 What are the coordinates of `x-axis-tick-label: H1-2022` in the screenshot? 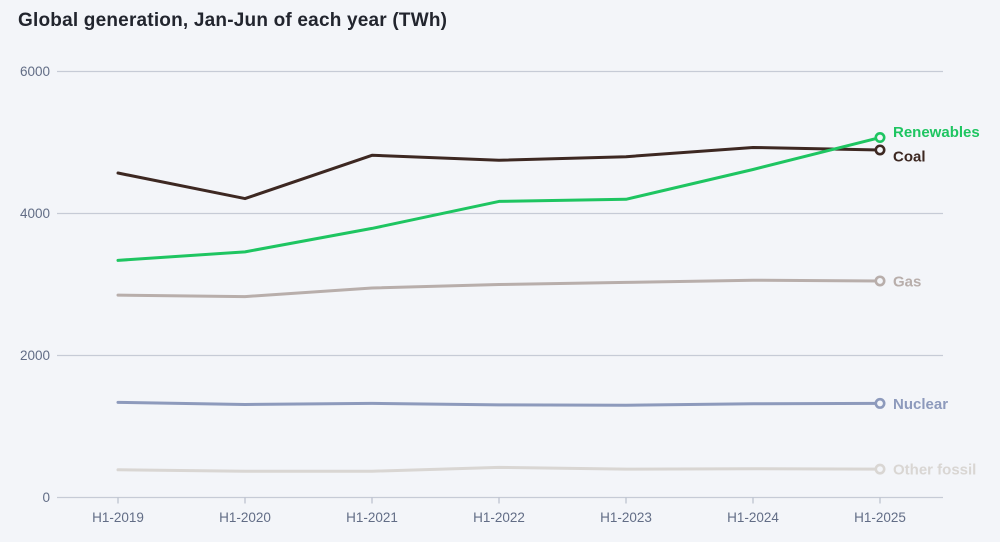 It's located at (499, 517).